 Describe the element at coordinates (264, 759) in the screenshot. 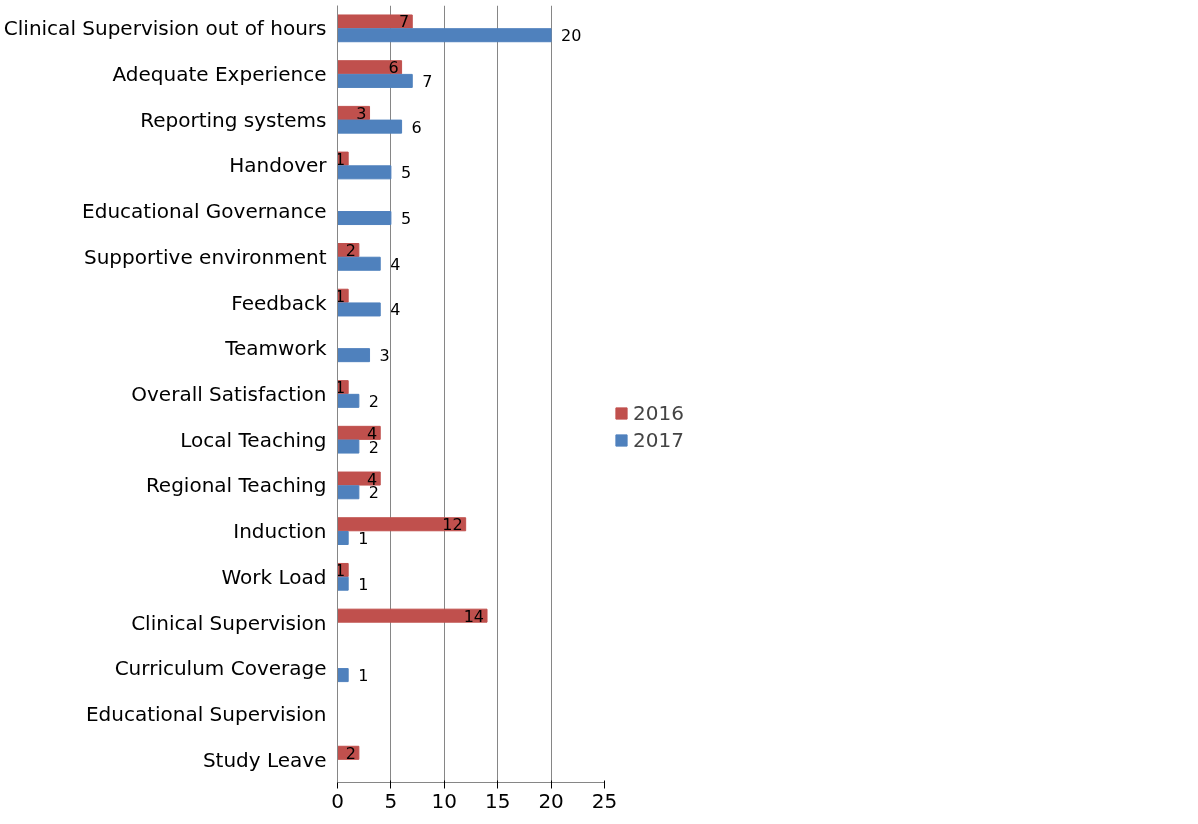

I see `y-tick-label: Study Leave` at that location.